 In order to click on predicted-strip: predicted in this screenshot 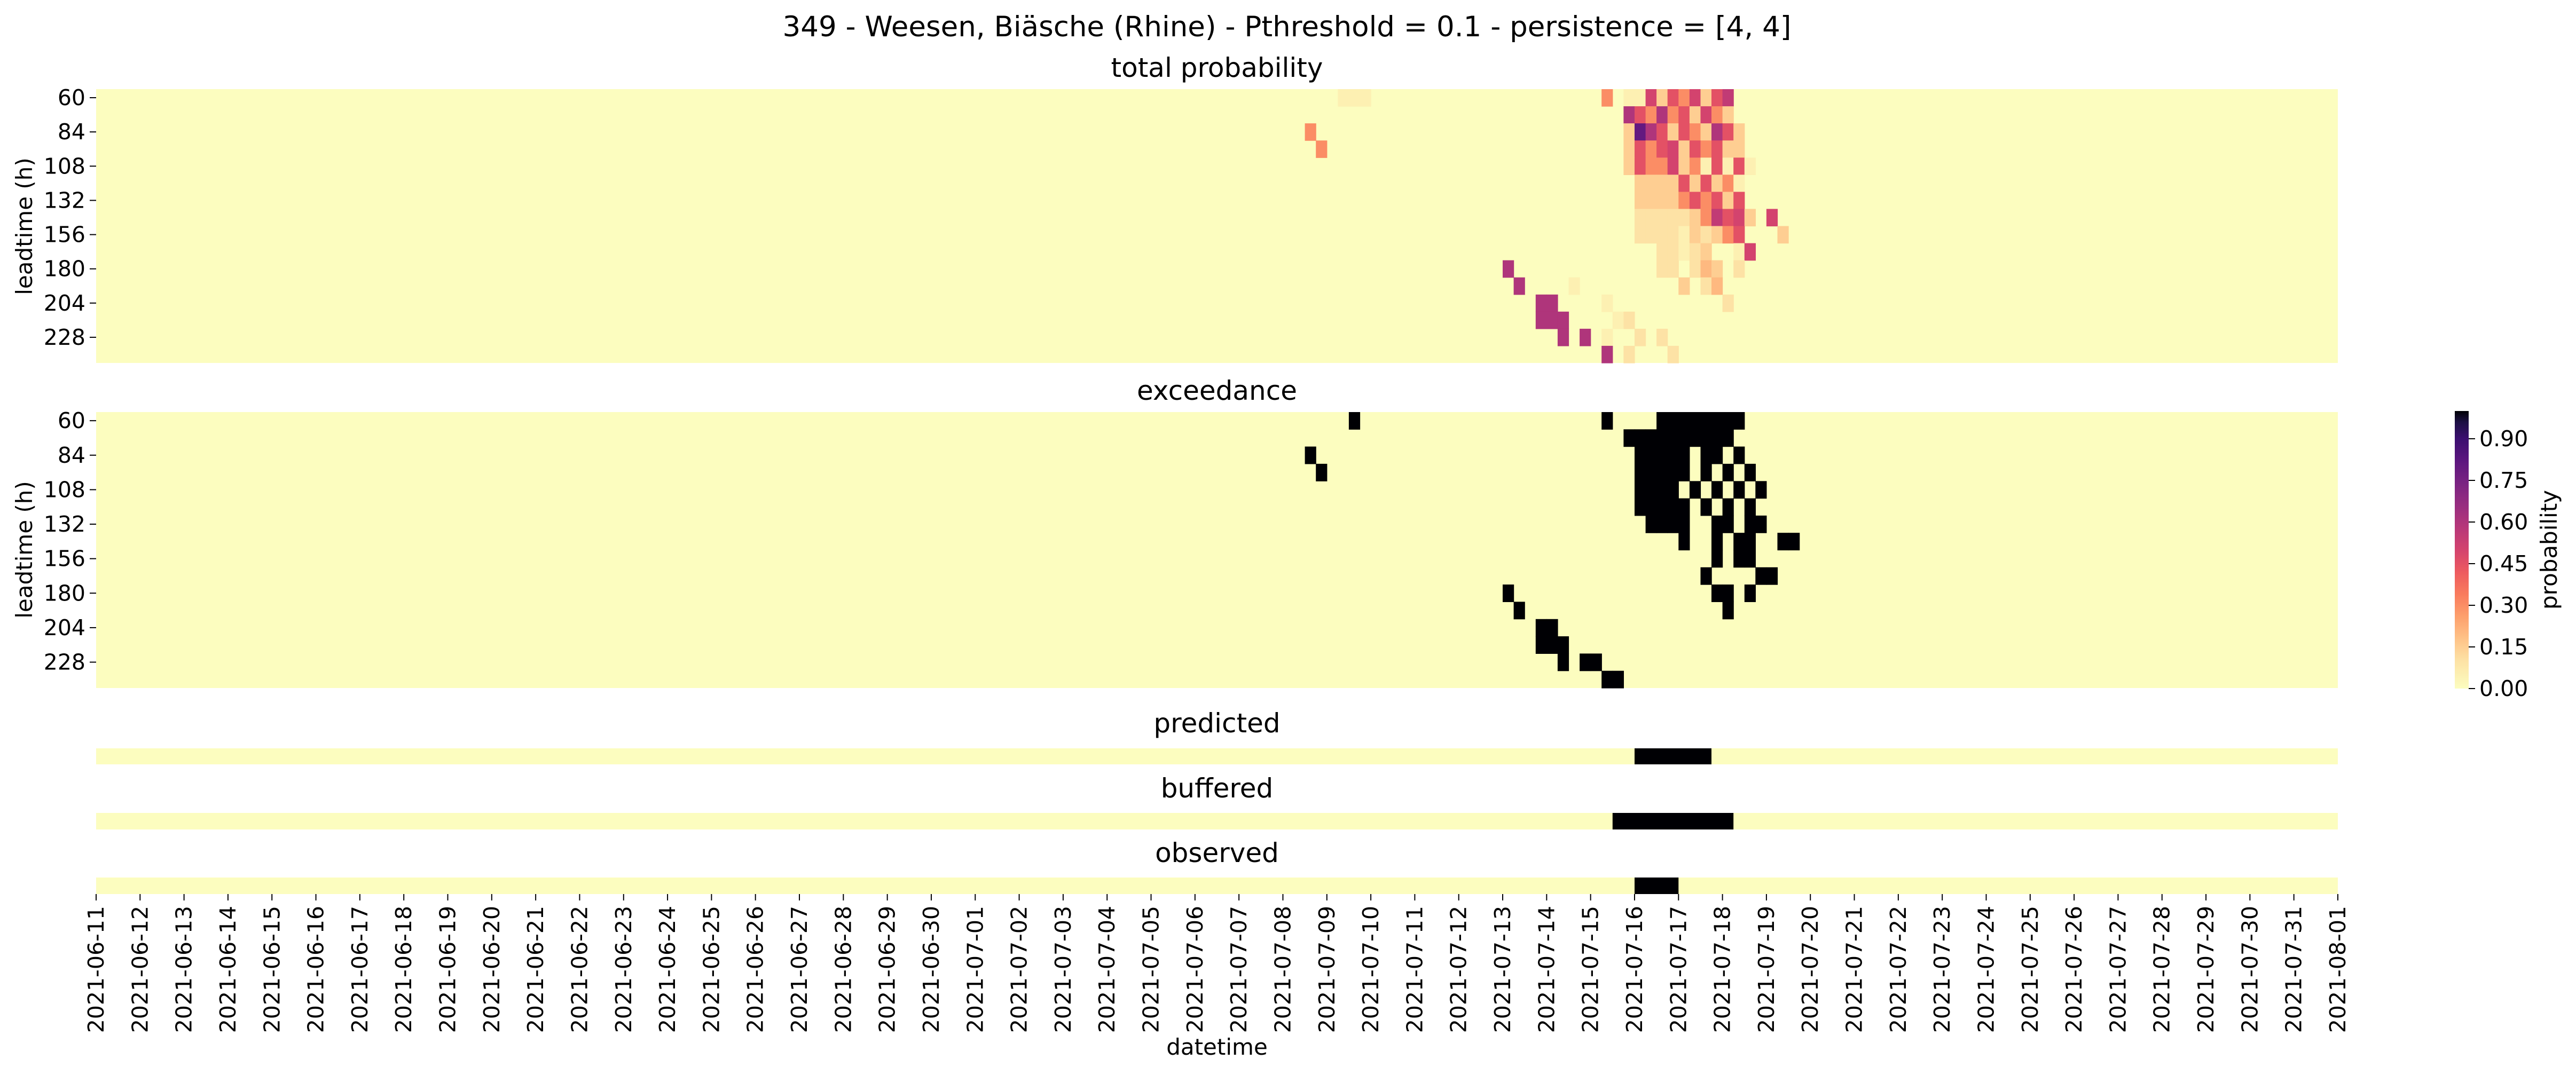, I will do `click(1217, 736)`.